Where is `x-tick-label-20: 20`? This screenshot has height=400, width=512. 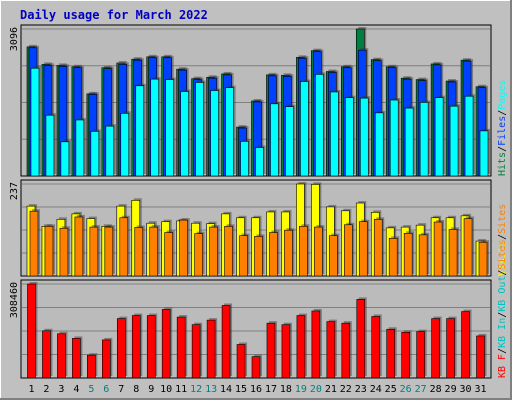 x-tick-label-20: 20 is located at coordinates (316, 389).